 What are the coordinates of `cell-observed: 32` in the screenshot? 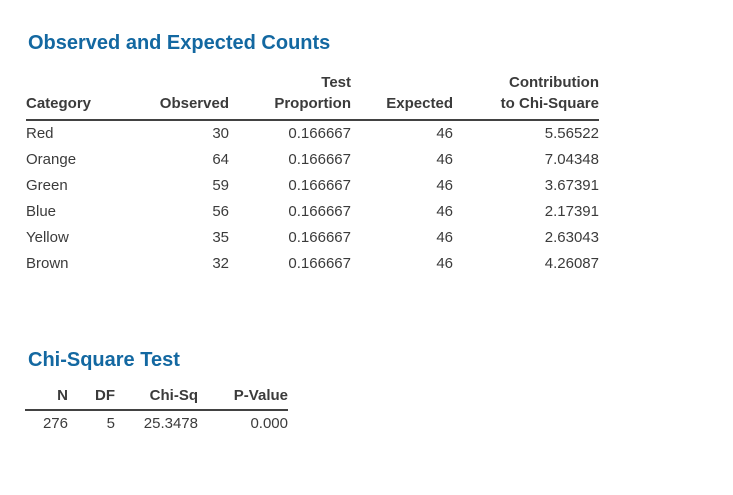 It's located at (220, 263).